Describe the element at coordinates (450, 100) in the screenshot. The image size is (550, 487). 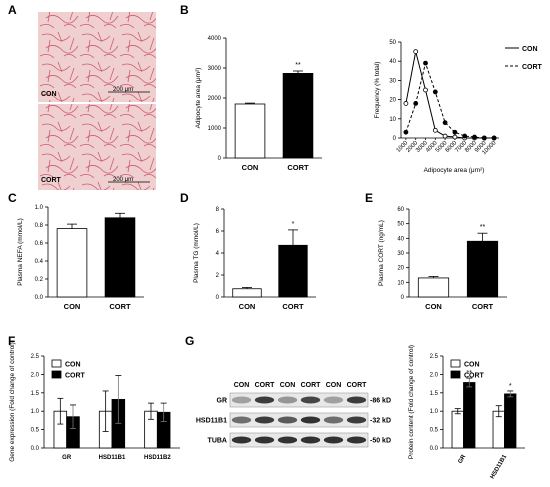
I see `series-line-cort` at that location.